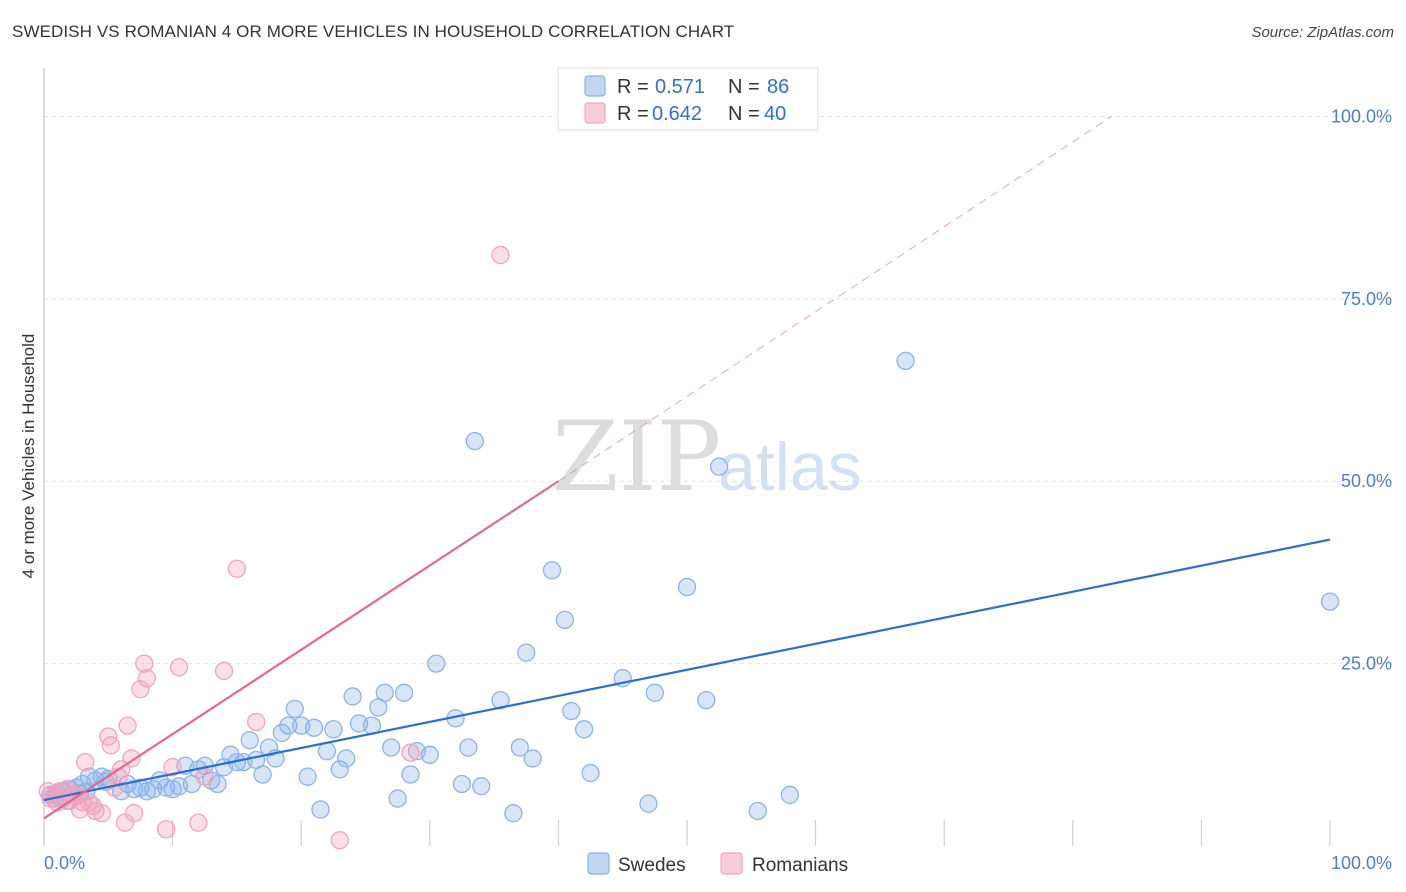 This screenshot has height=892, width=1406. Describe the element at coordinates (731, 863) in the screenshot. I see `bottom-legend-swatch-romanians` at that location.